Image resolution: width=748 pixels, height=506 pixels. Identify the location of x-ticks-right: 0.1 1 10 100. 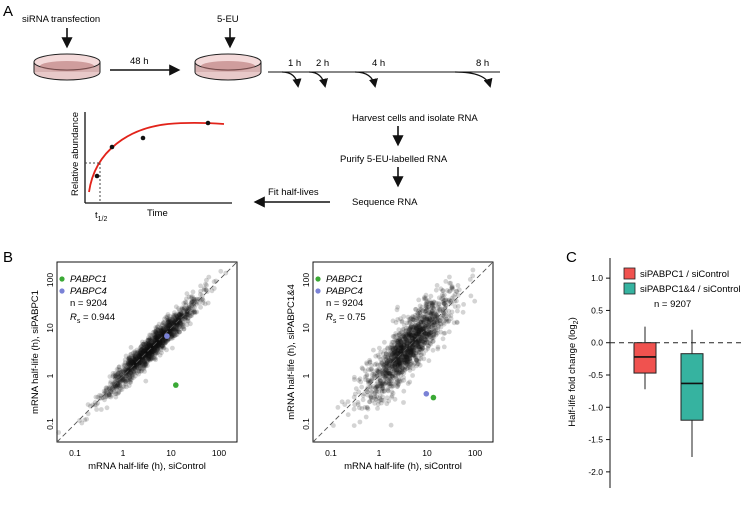
(403, 453).